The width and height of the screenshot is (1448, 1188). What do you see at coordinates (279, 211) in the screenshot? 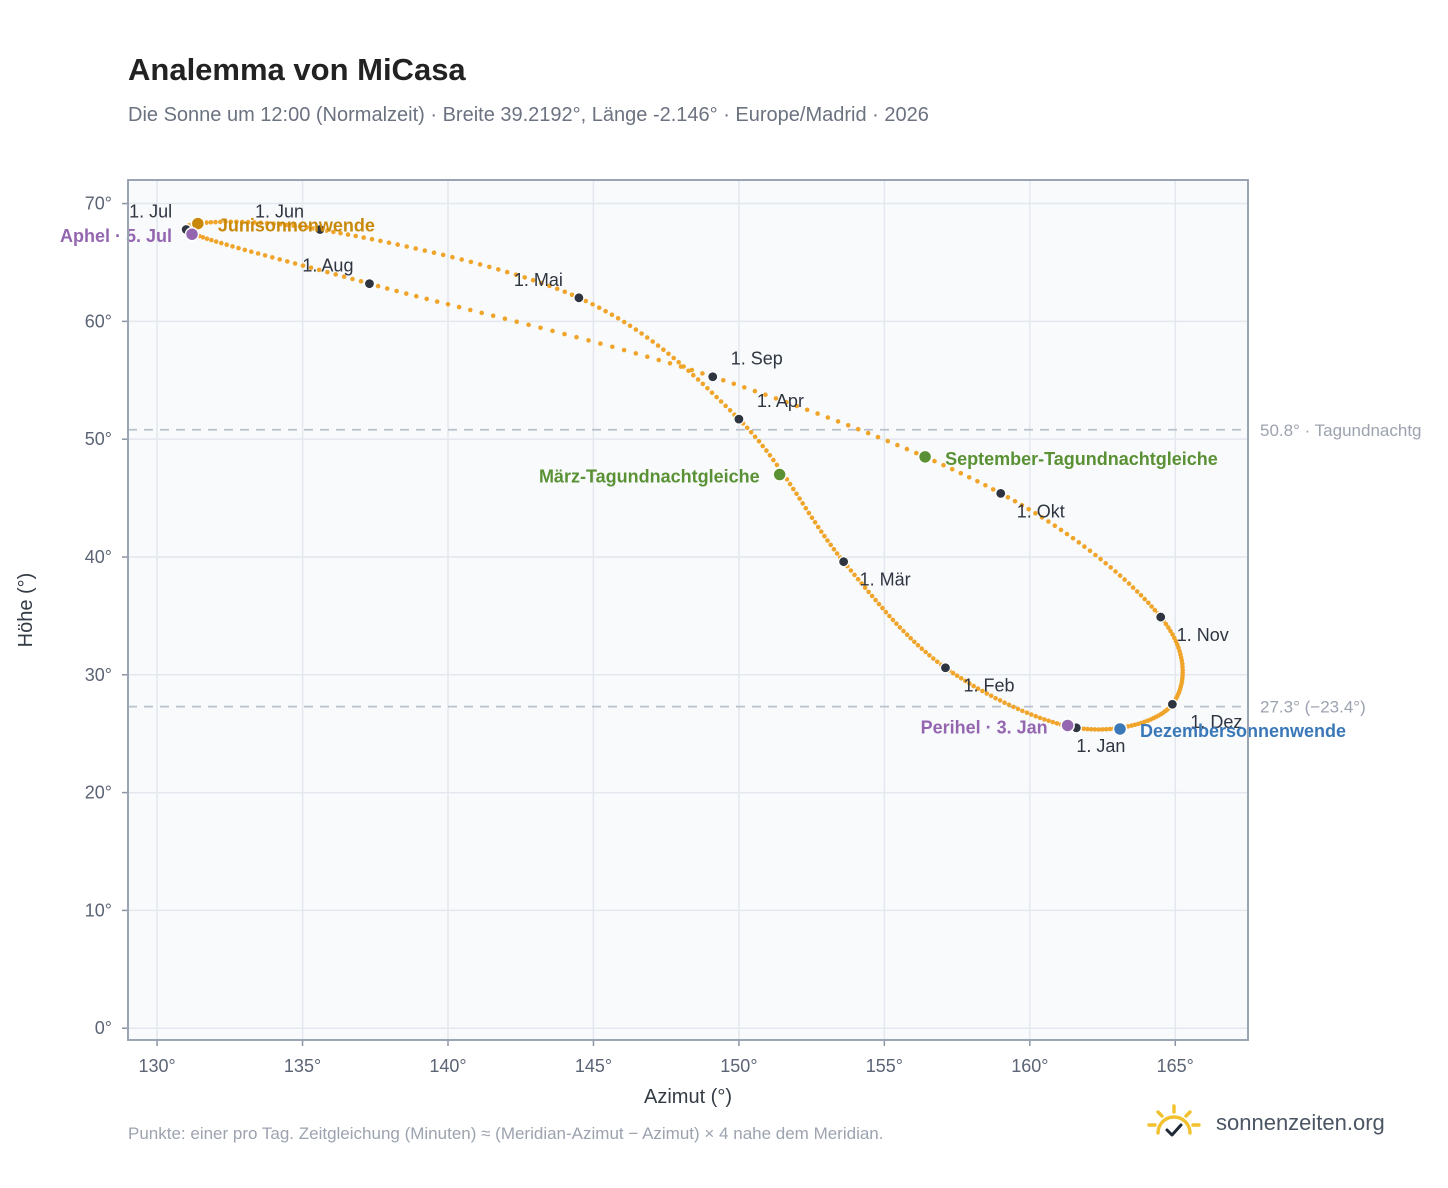
I see `month-label: 1. Jun` at bounding box center [279, 211].